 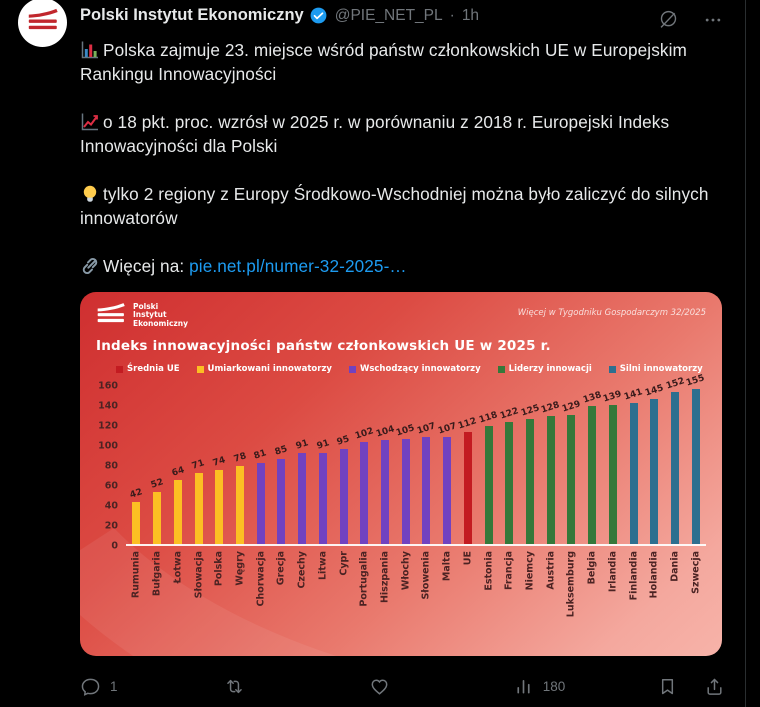 I want to click on x-axis-label: Belgia, so click(x=592, y=568).